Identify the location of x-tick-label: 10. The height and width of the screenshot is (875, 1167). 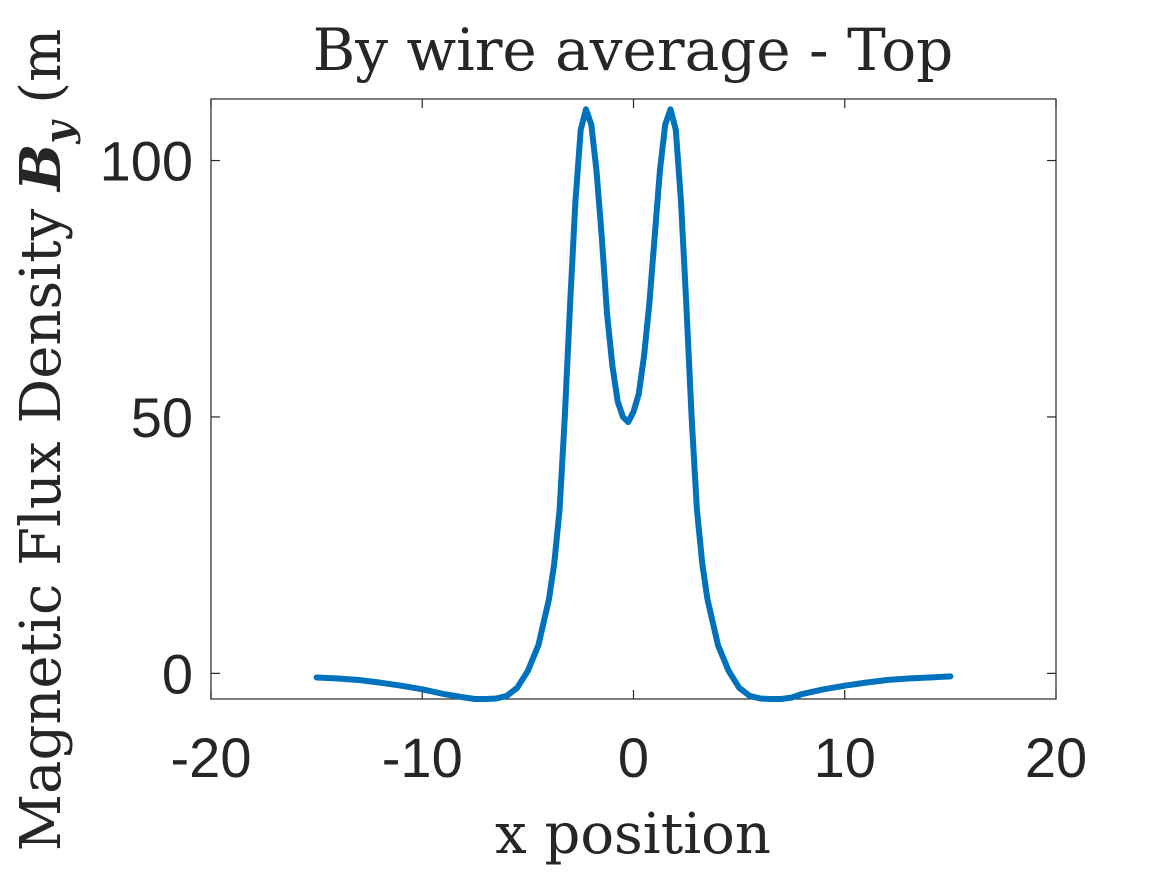
(845, 757).